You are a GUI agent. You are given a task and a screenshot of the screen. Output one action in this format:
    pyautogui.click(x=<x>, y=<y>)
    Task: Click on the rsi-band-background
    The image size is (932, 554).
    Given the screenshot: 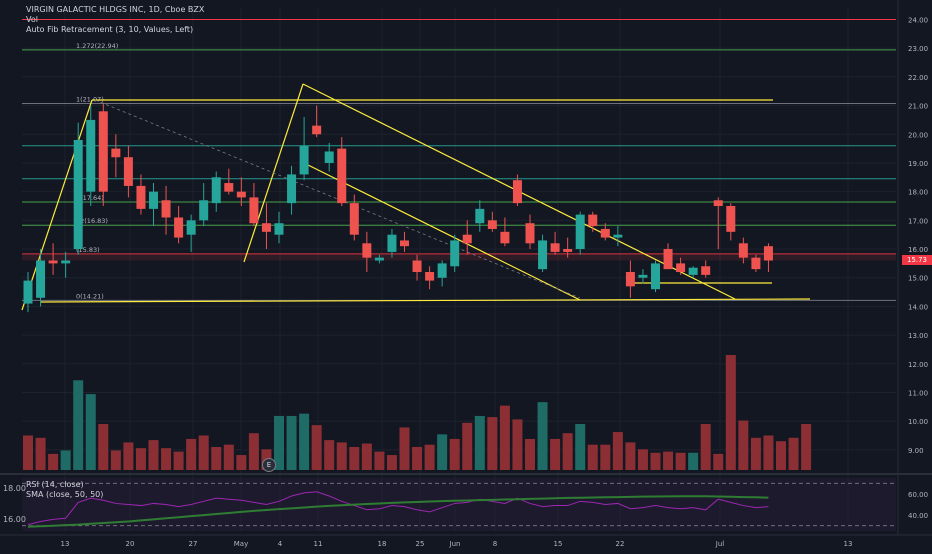 What is the action you would take?
    pyautogui.click(x=459, y=504)
    